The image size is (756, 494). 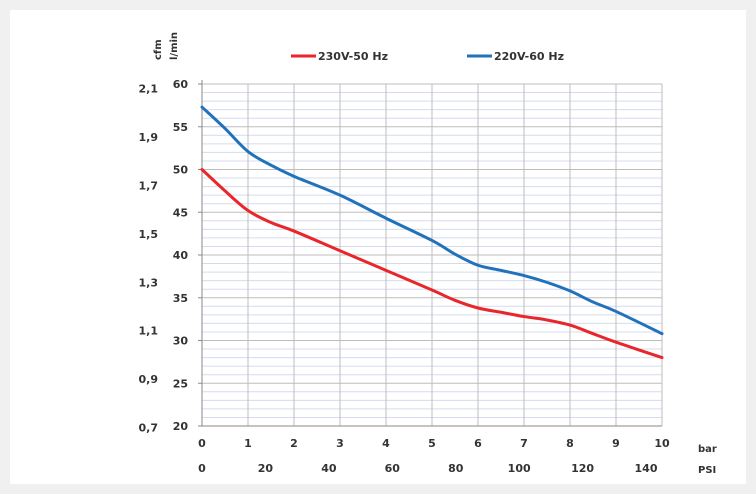 What do you see at coordinates (181, 170) in the screenshot?
I see `lmin-tick-label: 50` at bounding box center [181, 170].